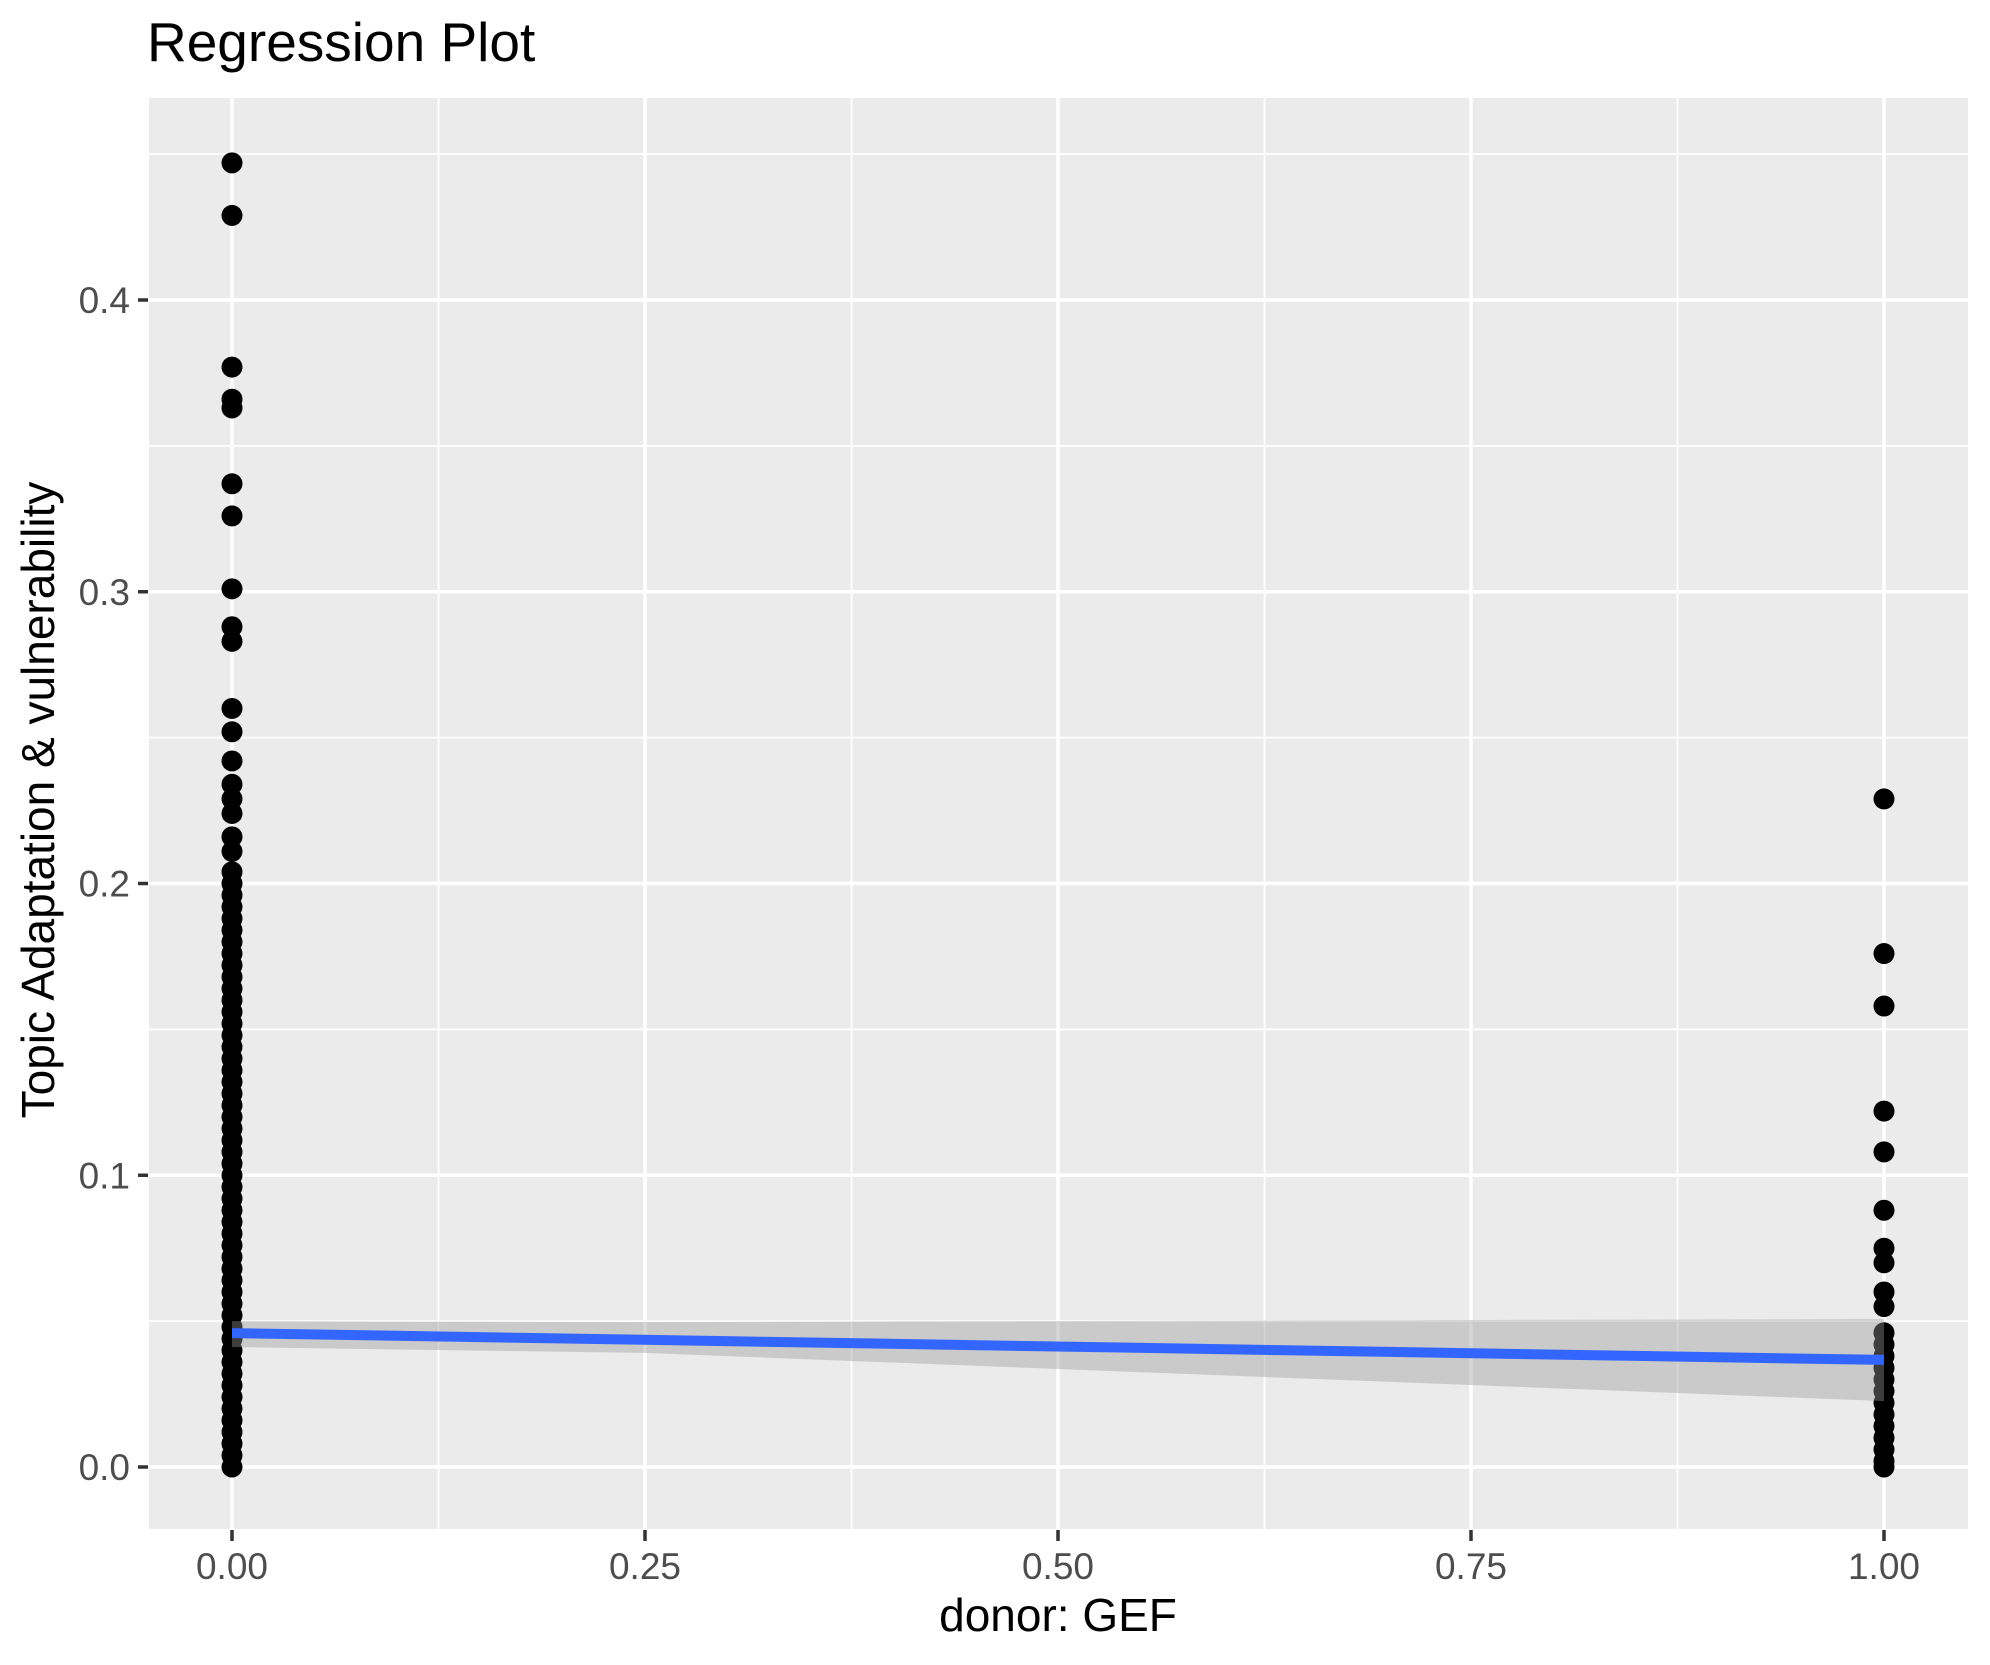 The height and width of the screenshot is (1665, 1990). I want to click on x-axis-title: donor: GEF, so click(1058, 1615).